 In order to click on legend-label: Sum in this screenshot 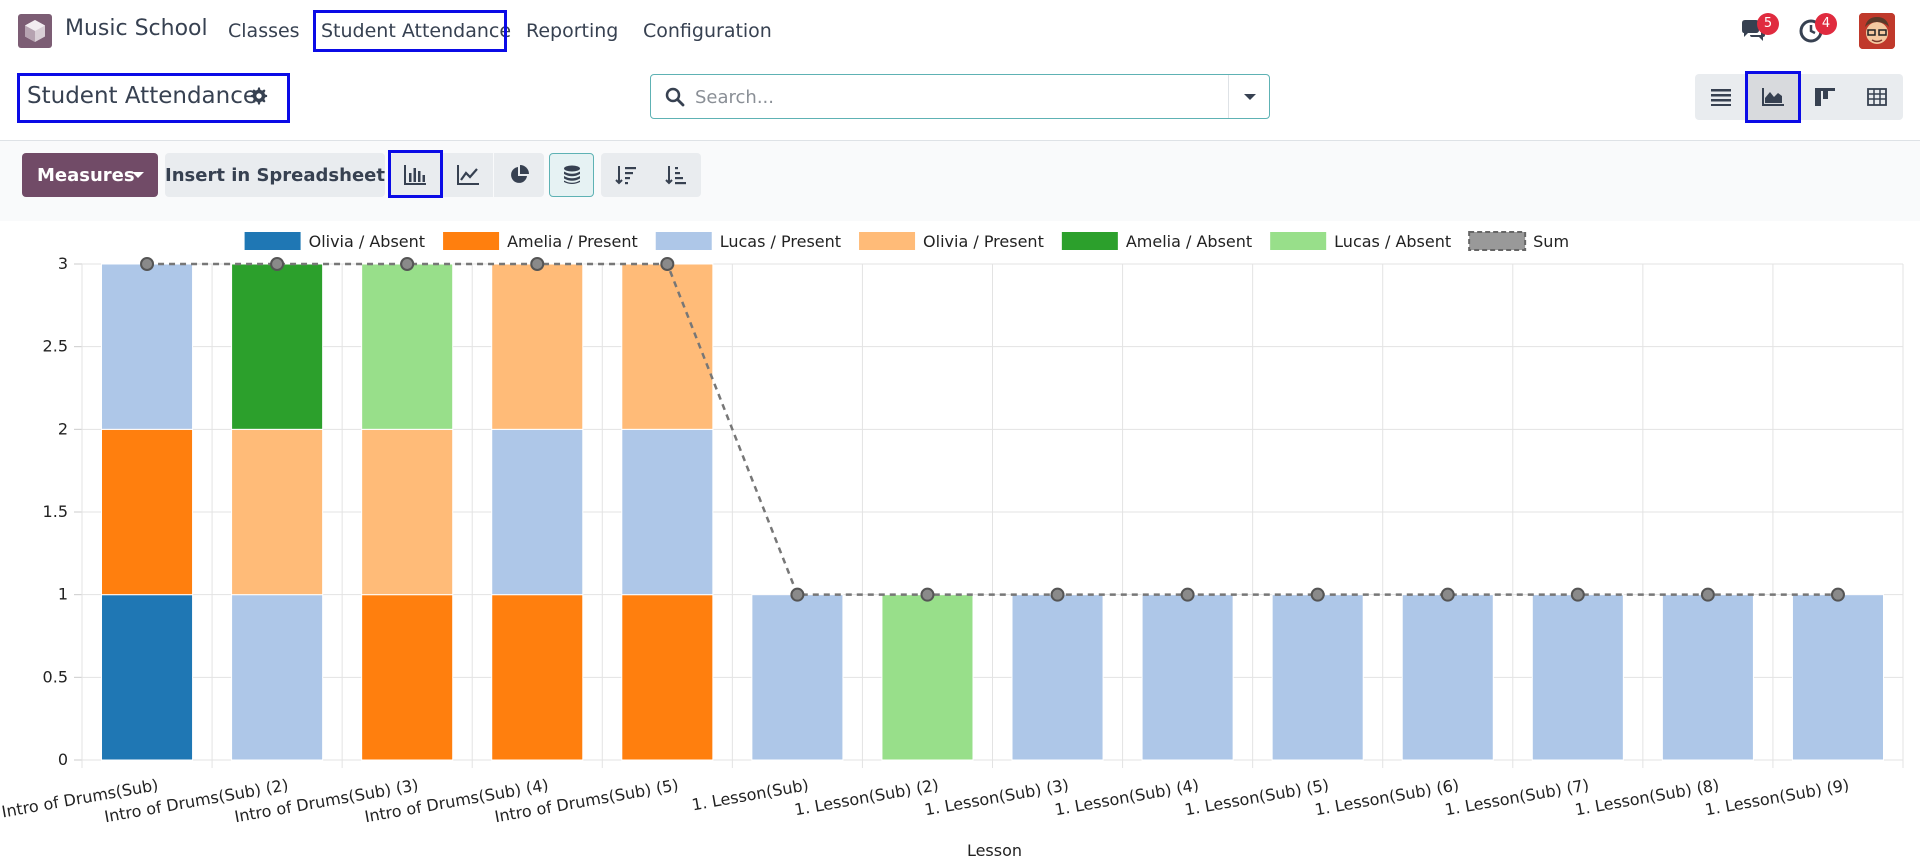, I will do `click(1551, 241)`.